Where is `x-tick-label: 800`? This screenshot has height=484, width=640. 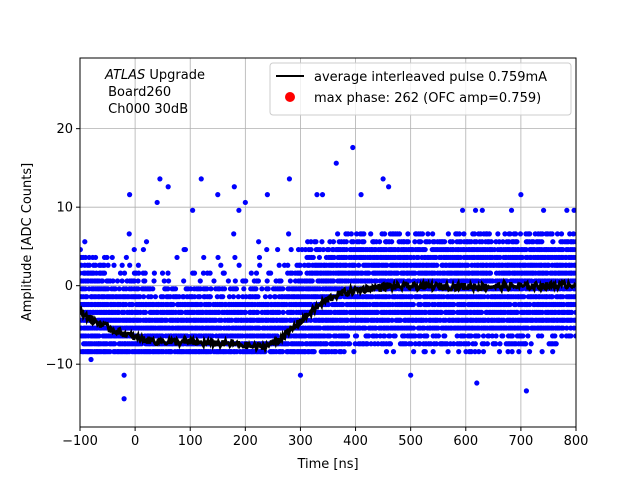
x-tick-label: 800 is located at coordinates (576, 441).